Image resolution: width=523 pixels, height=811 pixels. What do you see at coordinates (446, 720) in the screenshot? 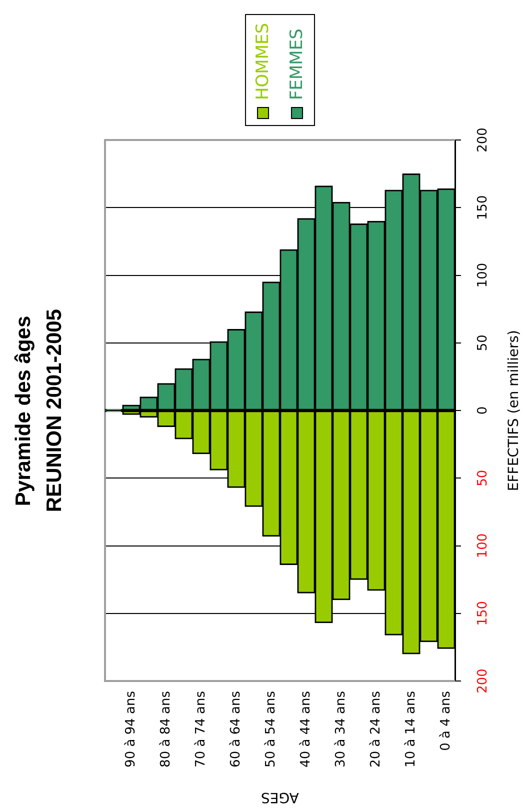
I see `x-tick-label: 0 à 4 ans` at bounding box center [446, 720].